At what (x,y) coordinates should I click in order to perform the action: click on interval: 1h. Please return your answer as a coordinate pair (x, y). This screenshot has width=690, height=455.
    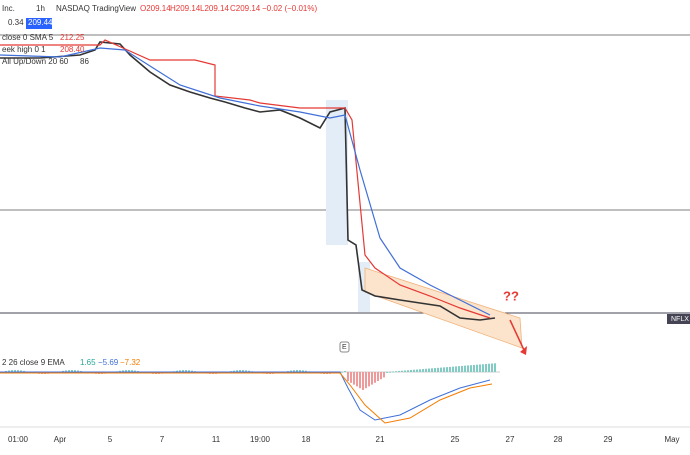
    Looking at the image, I should click on (40, 8).